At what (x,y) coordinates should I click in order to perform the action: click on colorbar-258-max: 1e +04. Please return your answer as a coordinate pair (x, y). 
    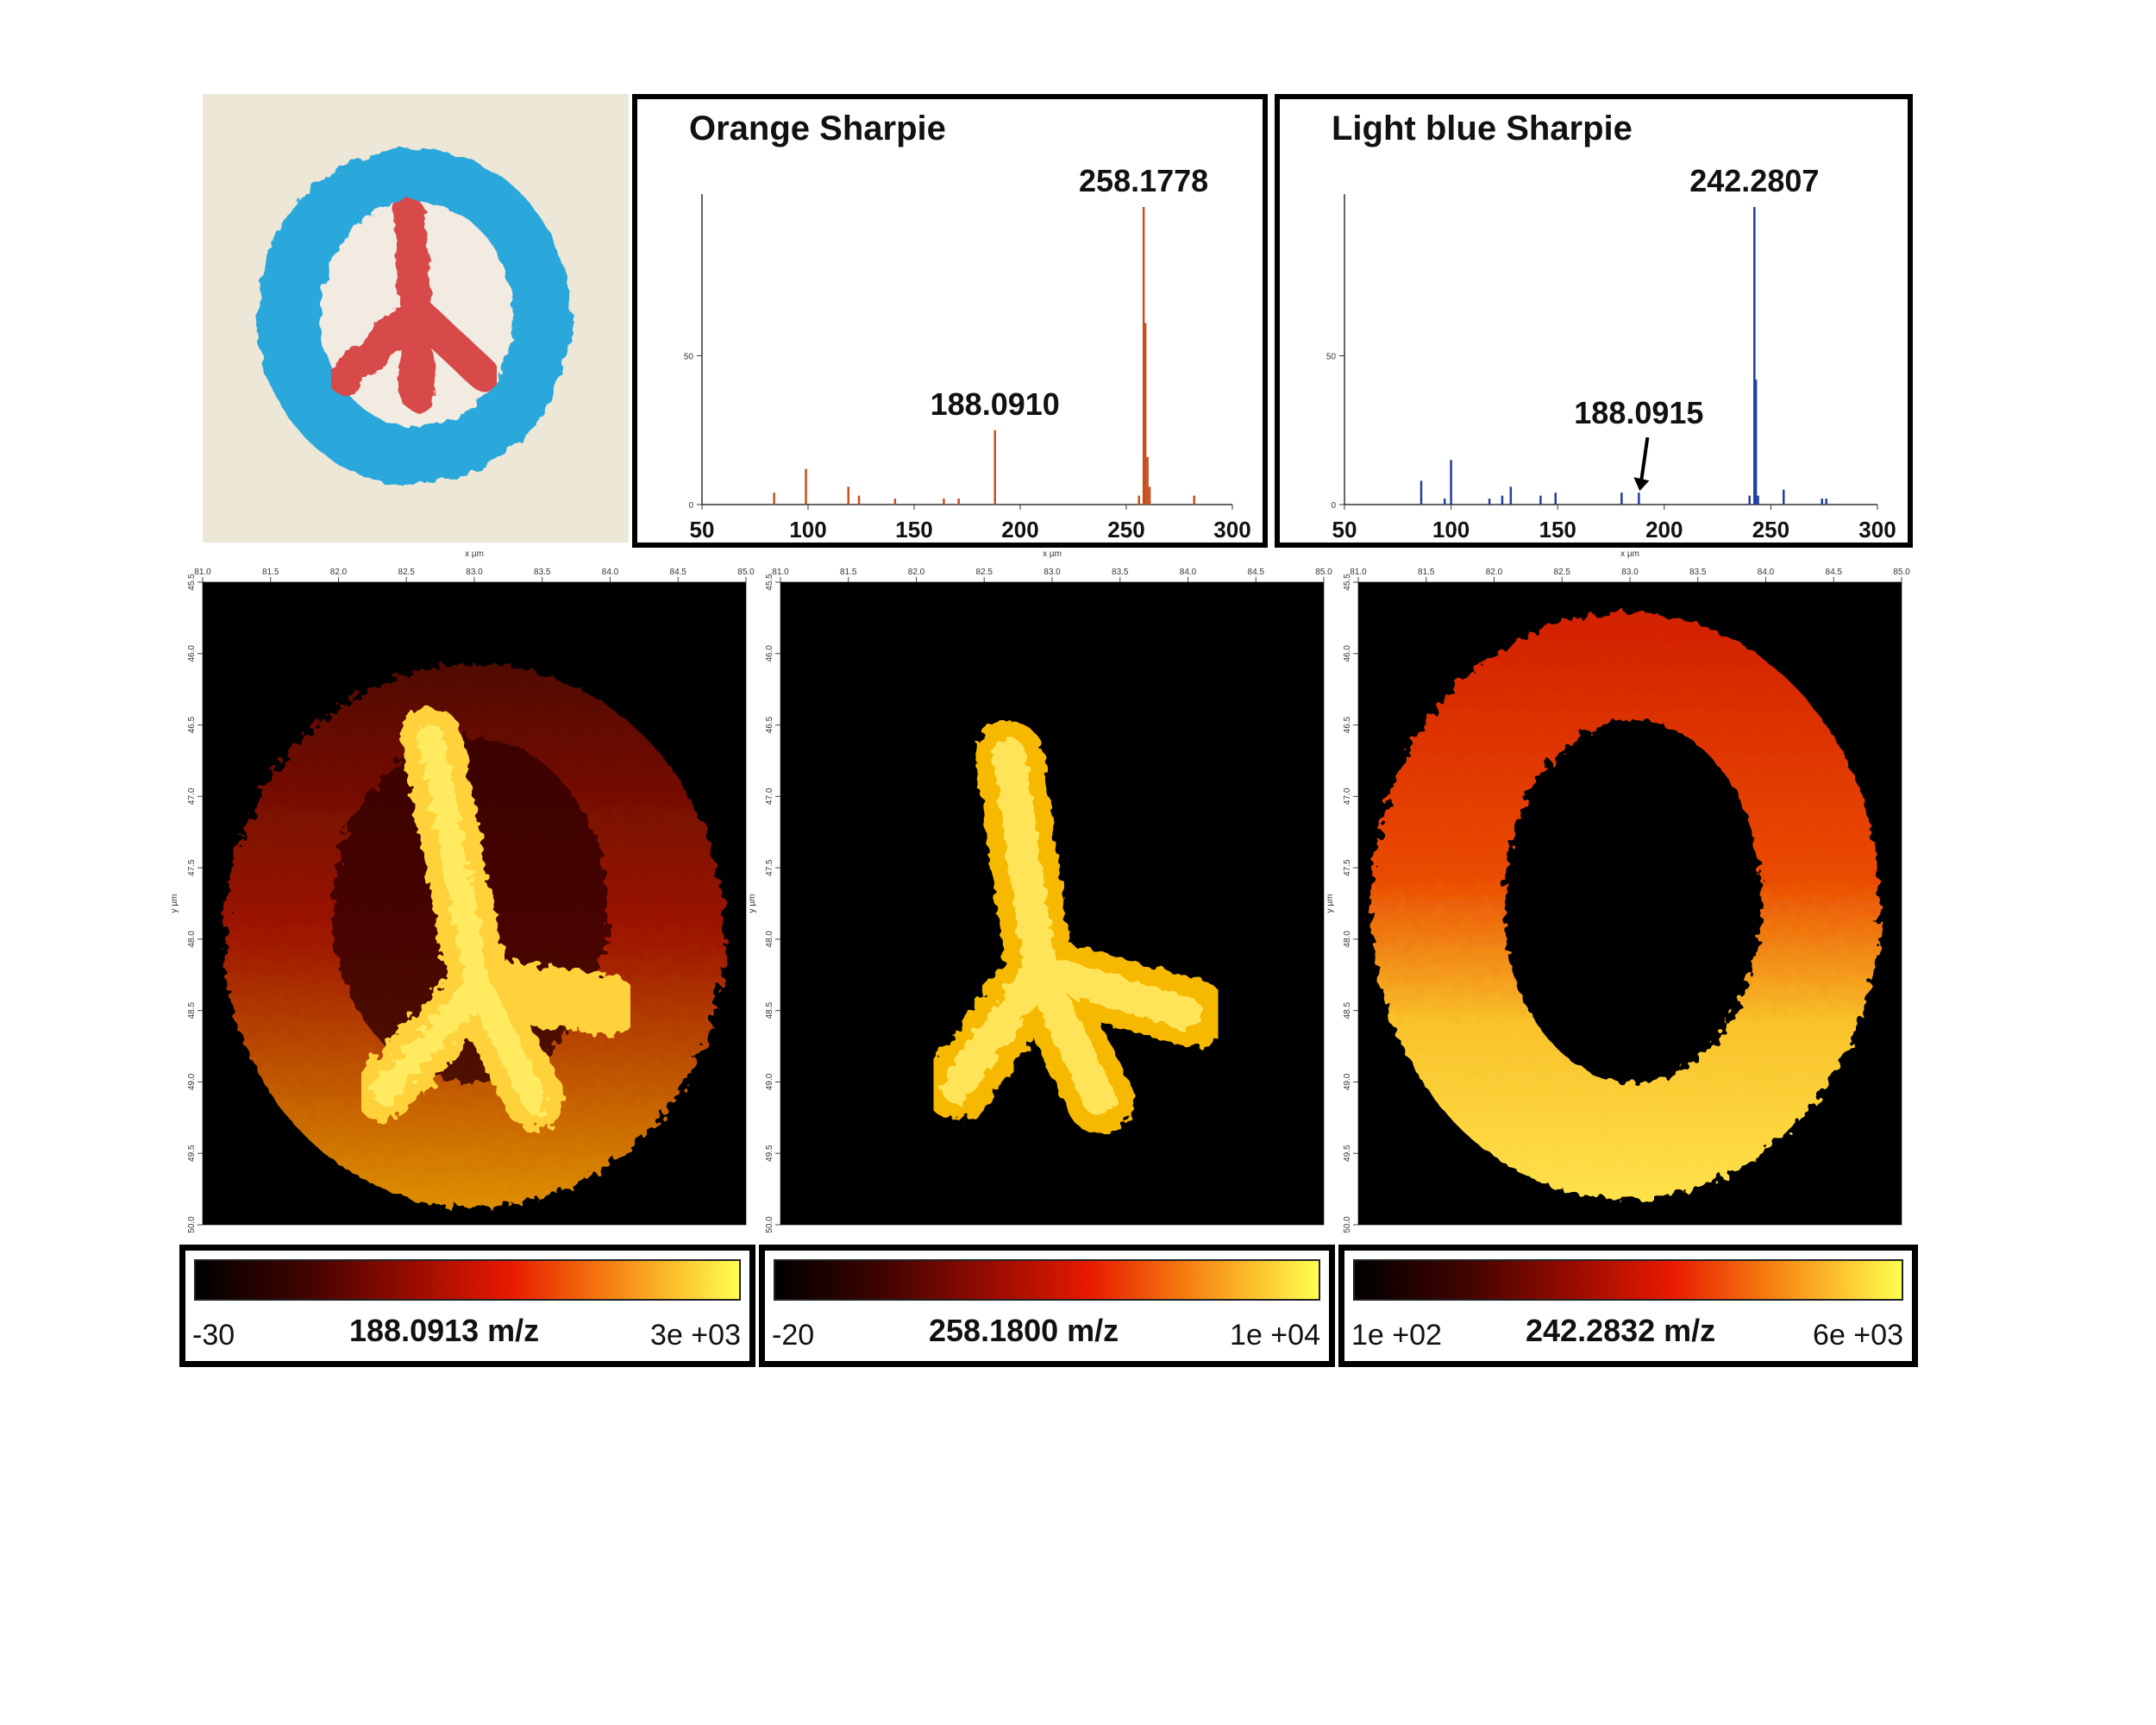
    Looking at the image, I should click on (1275, 1335).